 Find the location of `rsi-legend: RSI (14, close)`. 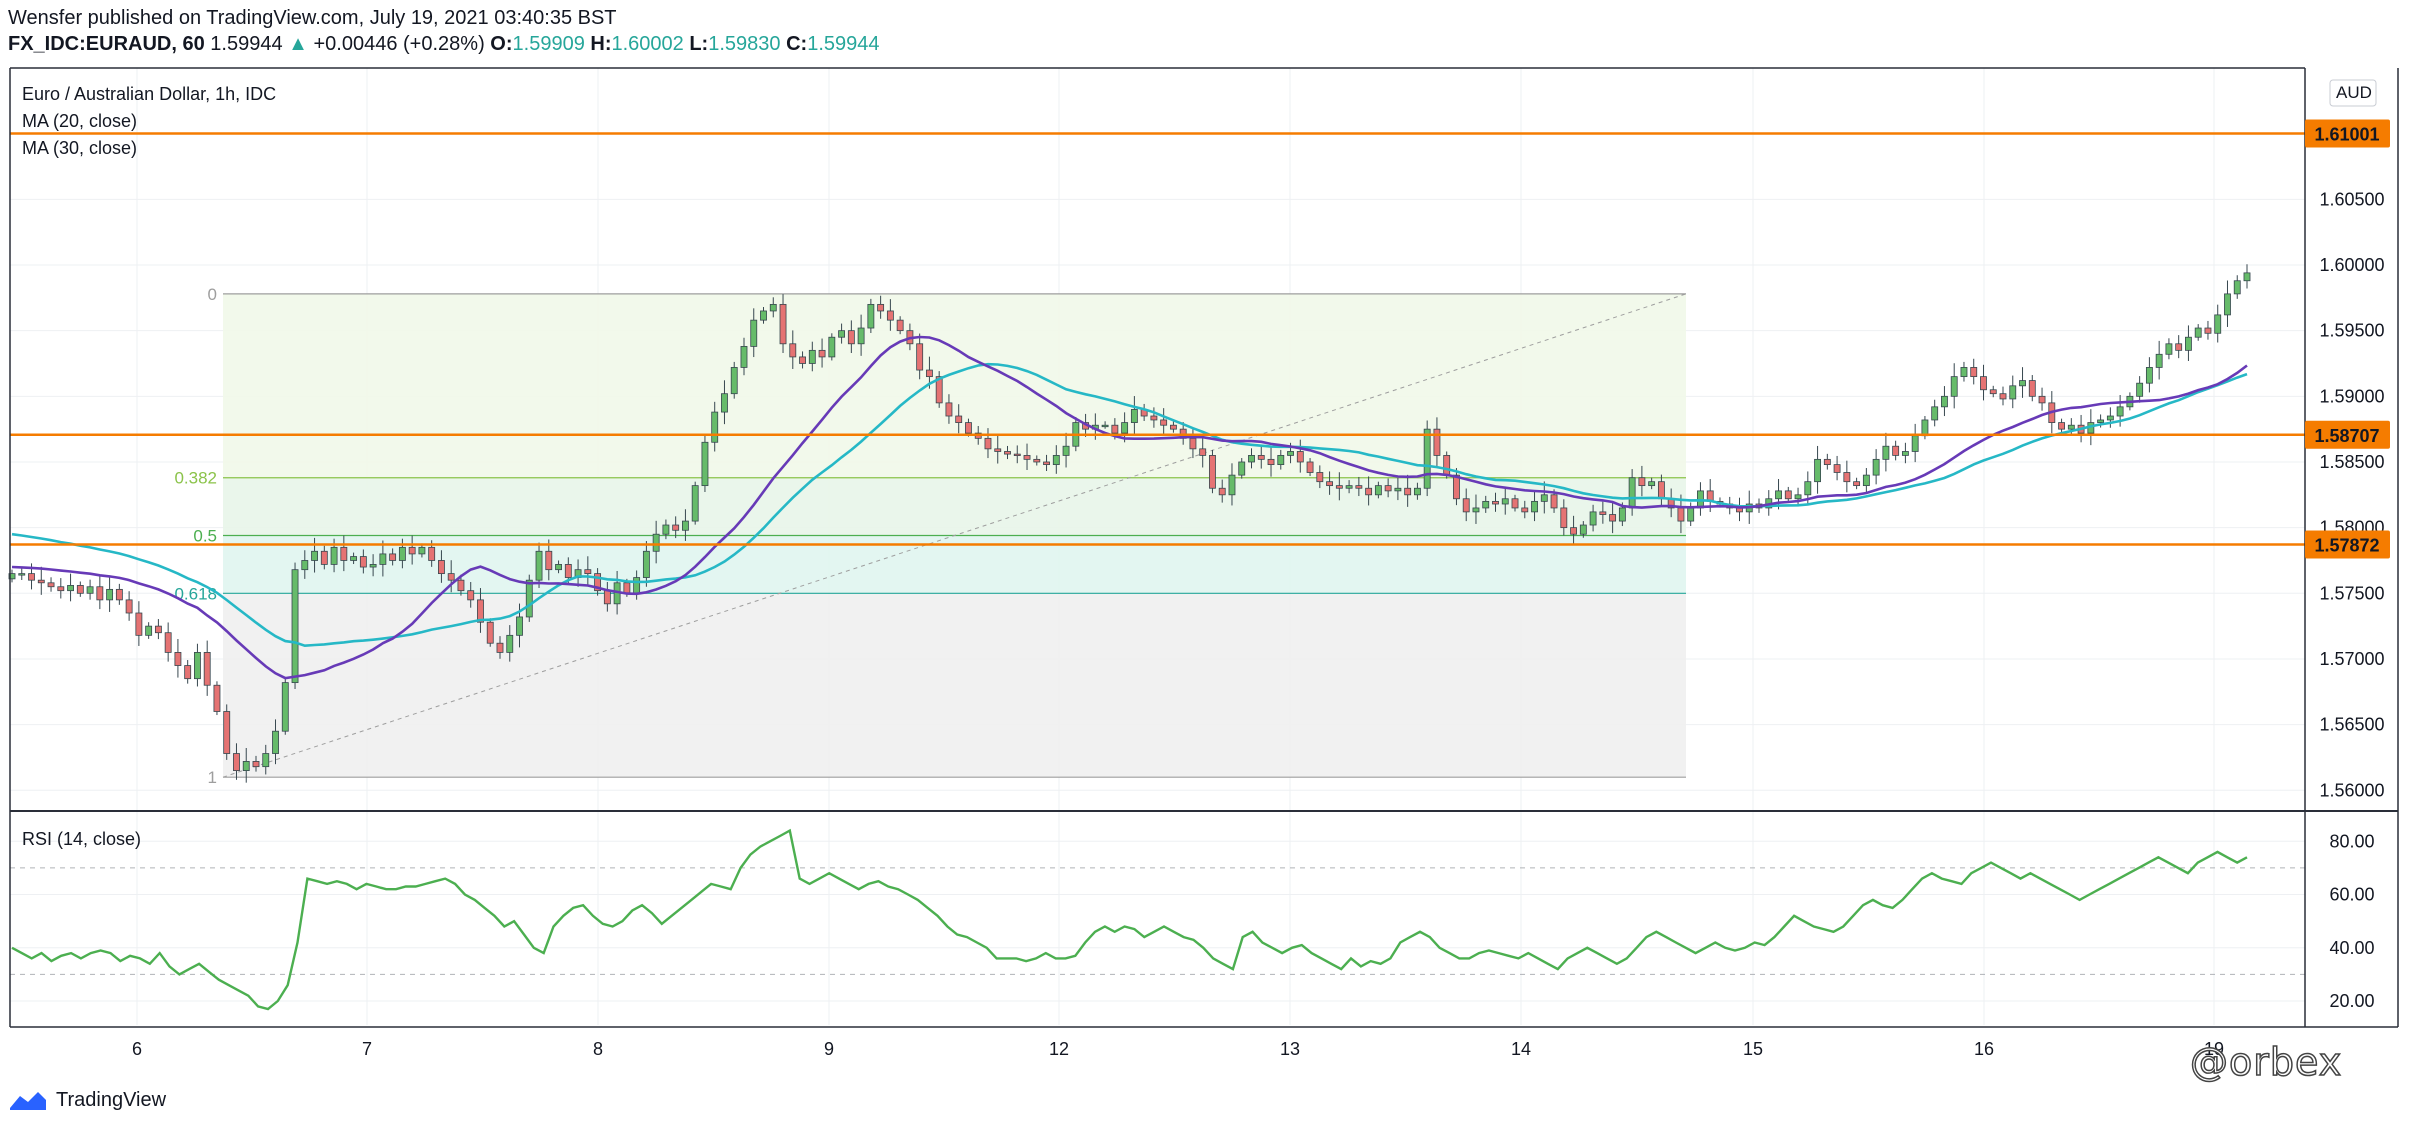

rsi-legend: RSI (14, close) is located at coordinates (81, 839).